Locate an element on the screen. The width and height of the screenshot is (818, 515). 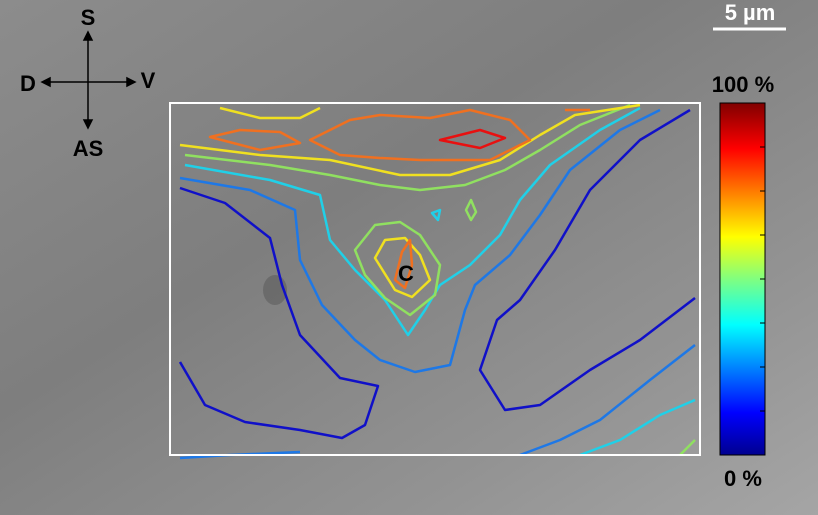
colorbar-min-label: 0 % is located at coordinates (743, 478).